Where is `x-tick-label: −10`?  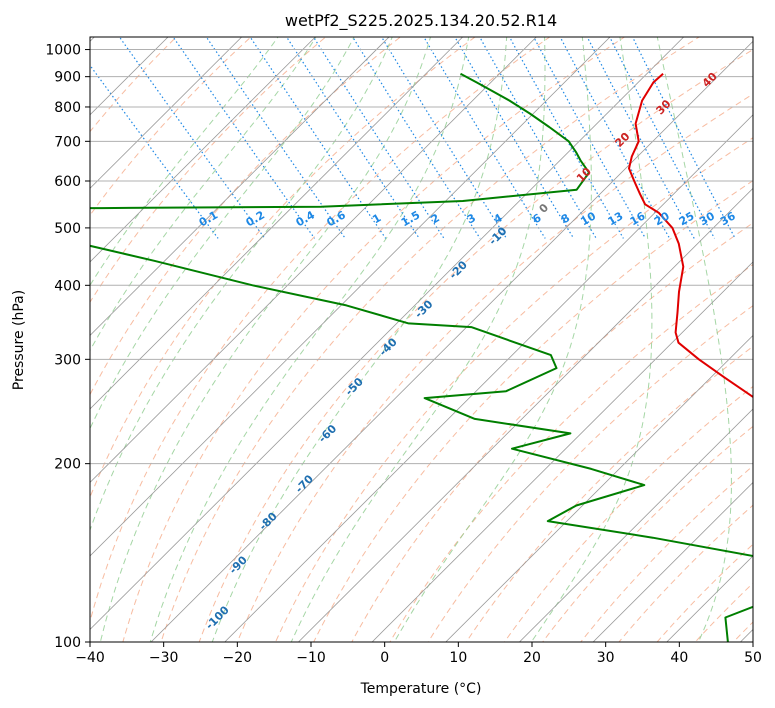 x-tick-label: −10 is located at coordinates (311, 658).